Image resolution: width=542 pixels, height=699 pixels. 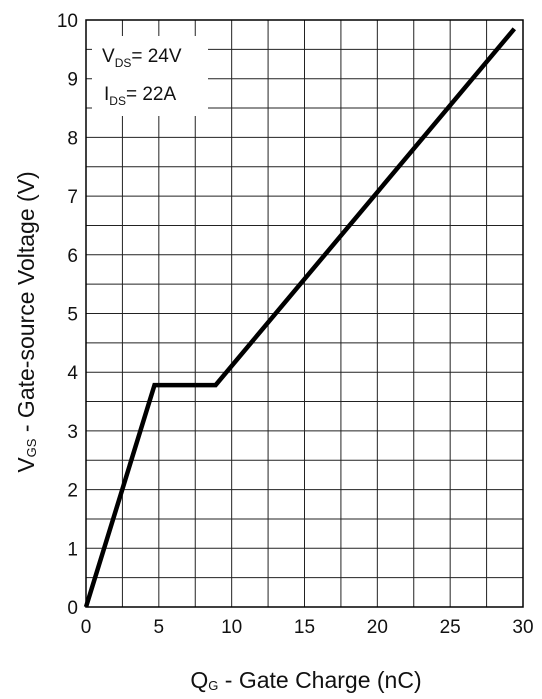 What do you see at coordinates (72, 432) in the screenshot?
I see `y-tick-label: 3` at bounding box center [72, 432].